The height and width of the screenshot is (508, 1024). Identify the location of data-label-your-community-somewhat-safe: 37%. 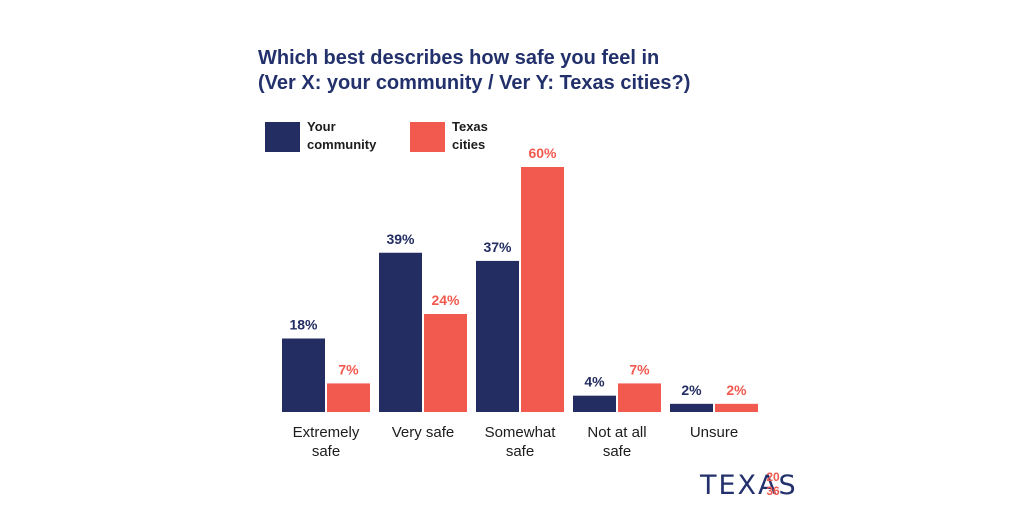
(497, 247).